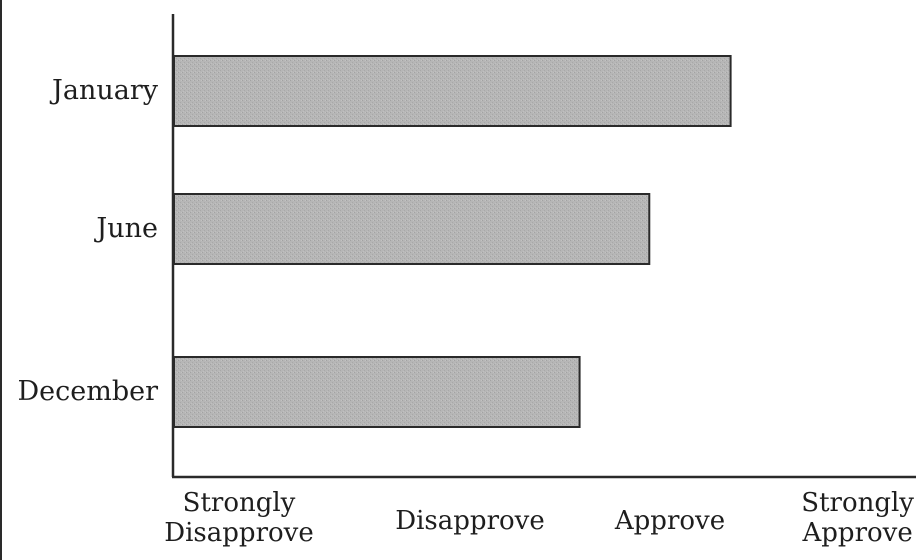 The width and height of the screenshot is (916, 560). Describe the element at coordinates (412, 229) in the screenshot. I see `bar-june` at that location.